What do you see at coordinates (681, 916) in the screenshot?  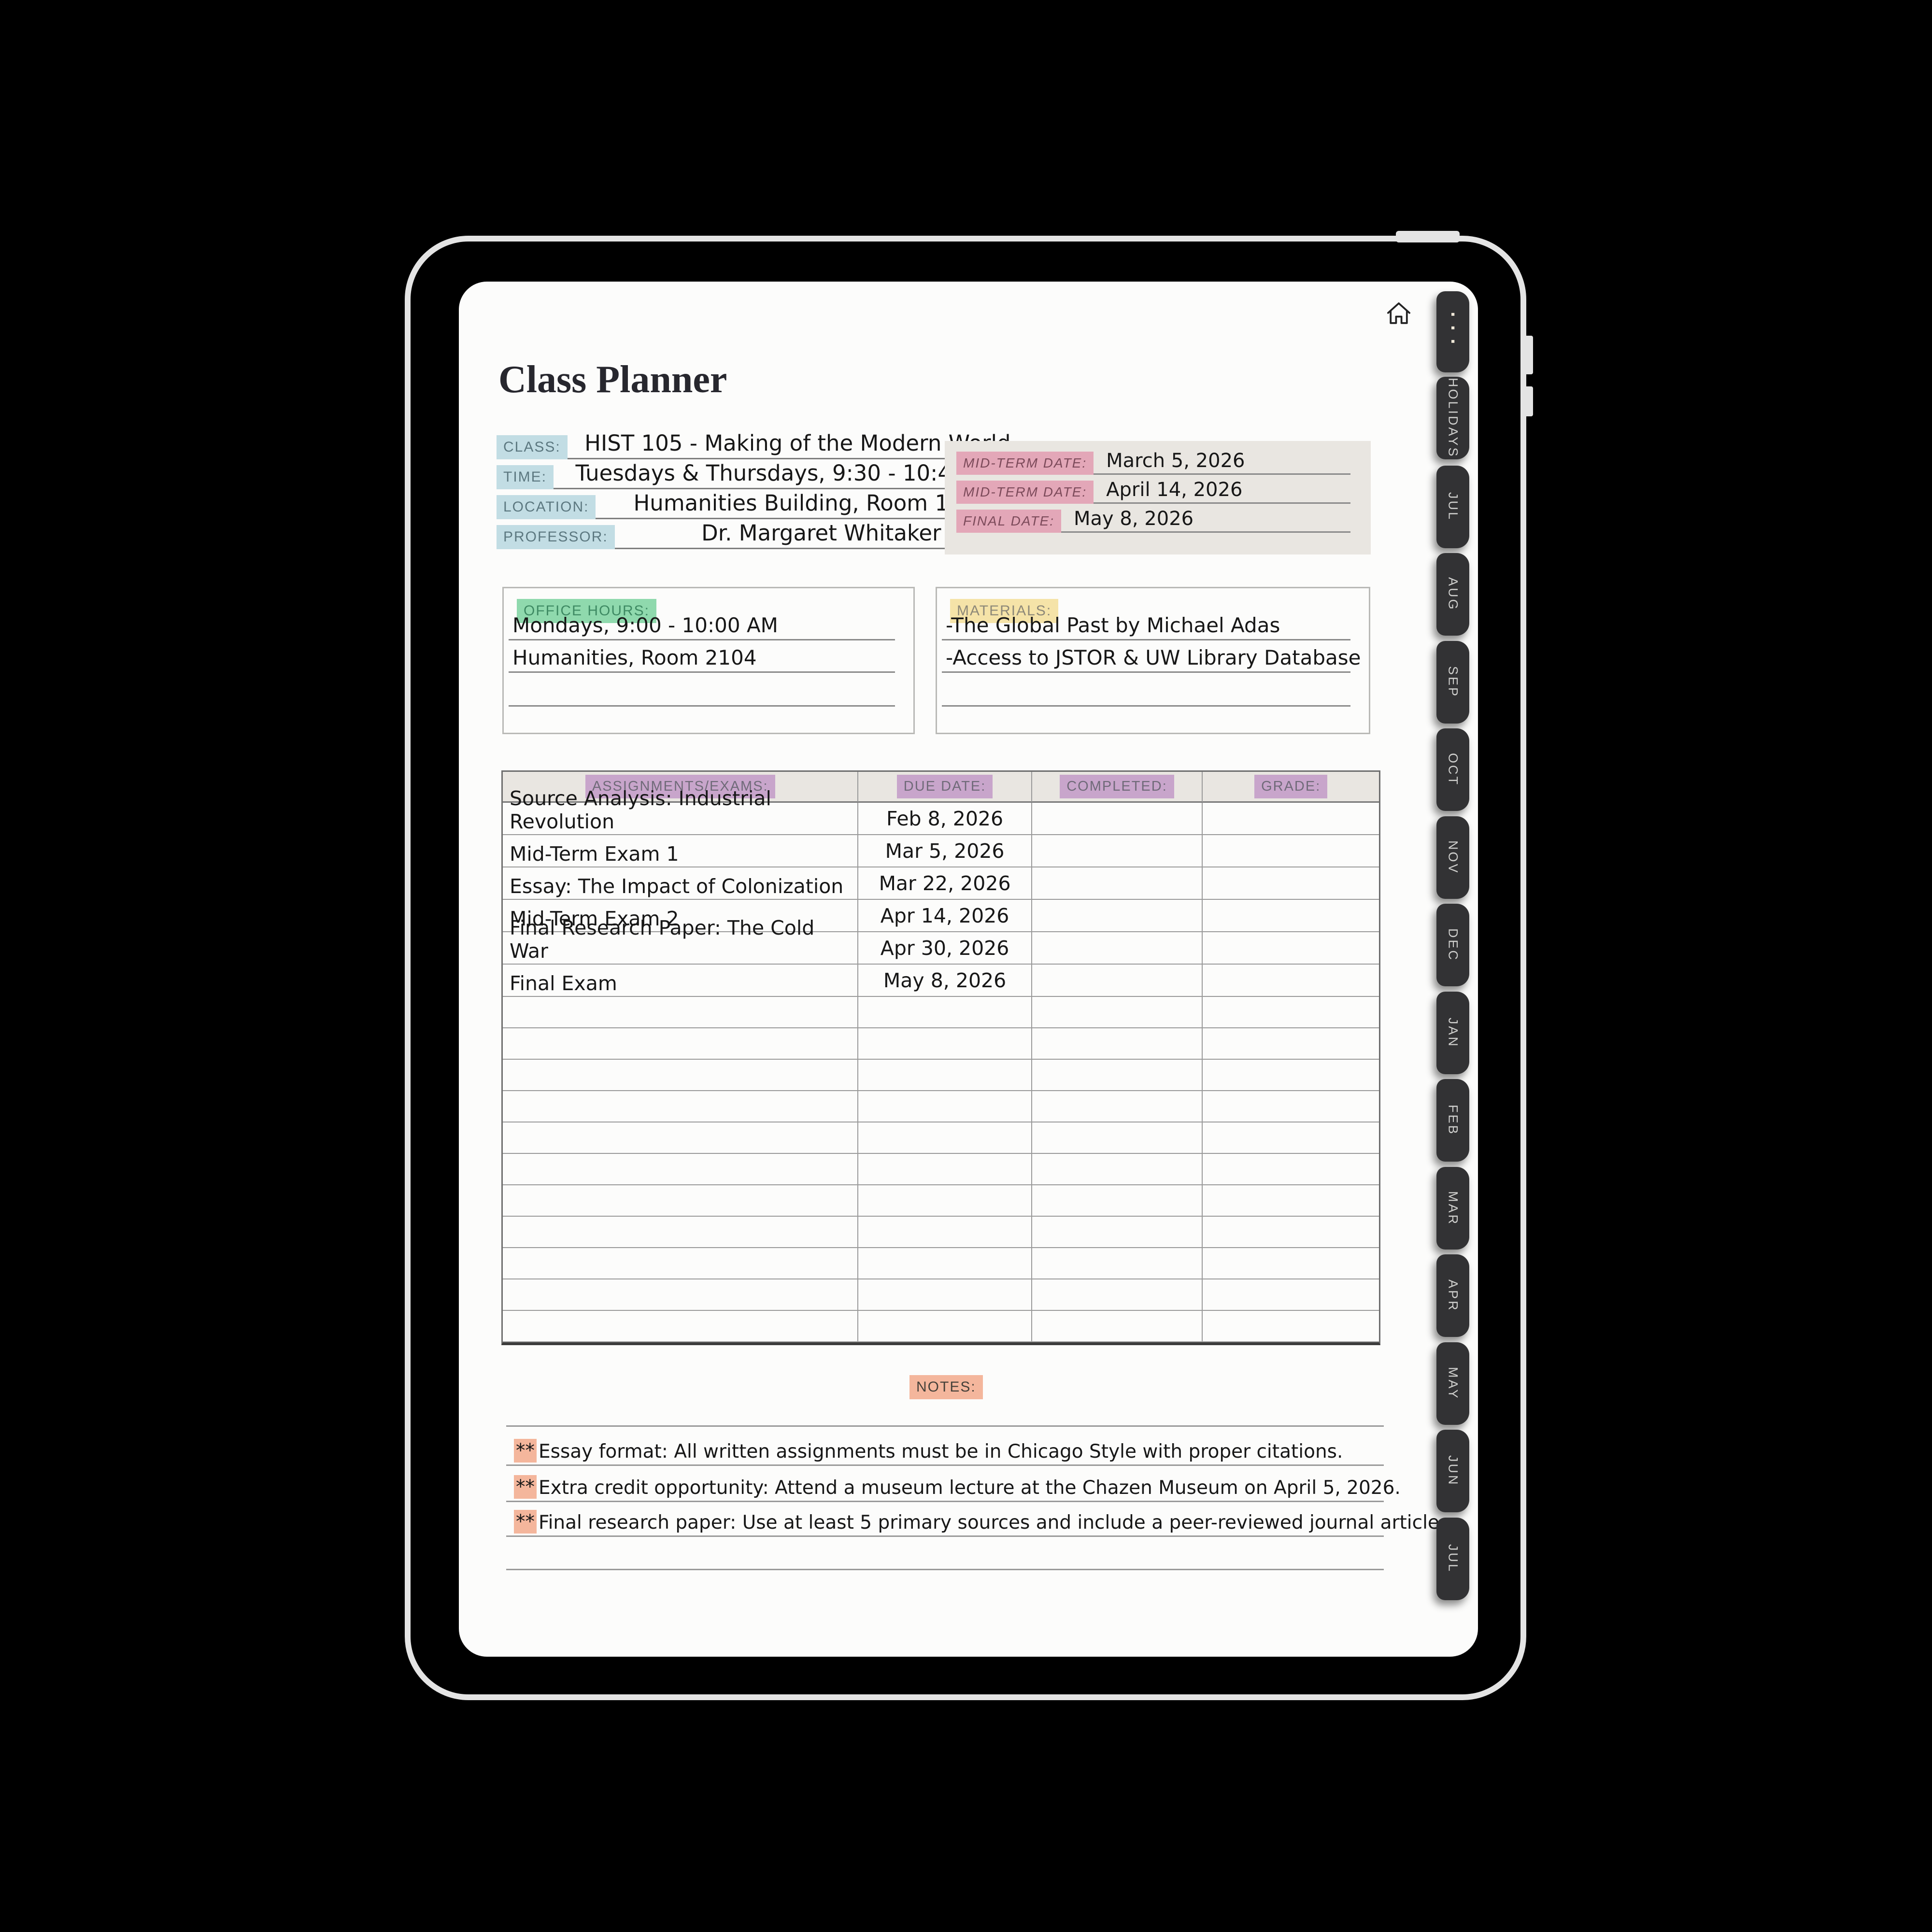 I see `assignment-cell: Mid-Term Exam 2` at bounding box center [681, 916].